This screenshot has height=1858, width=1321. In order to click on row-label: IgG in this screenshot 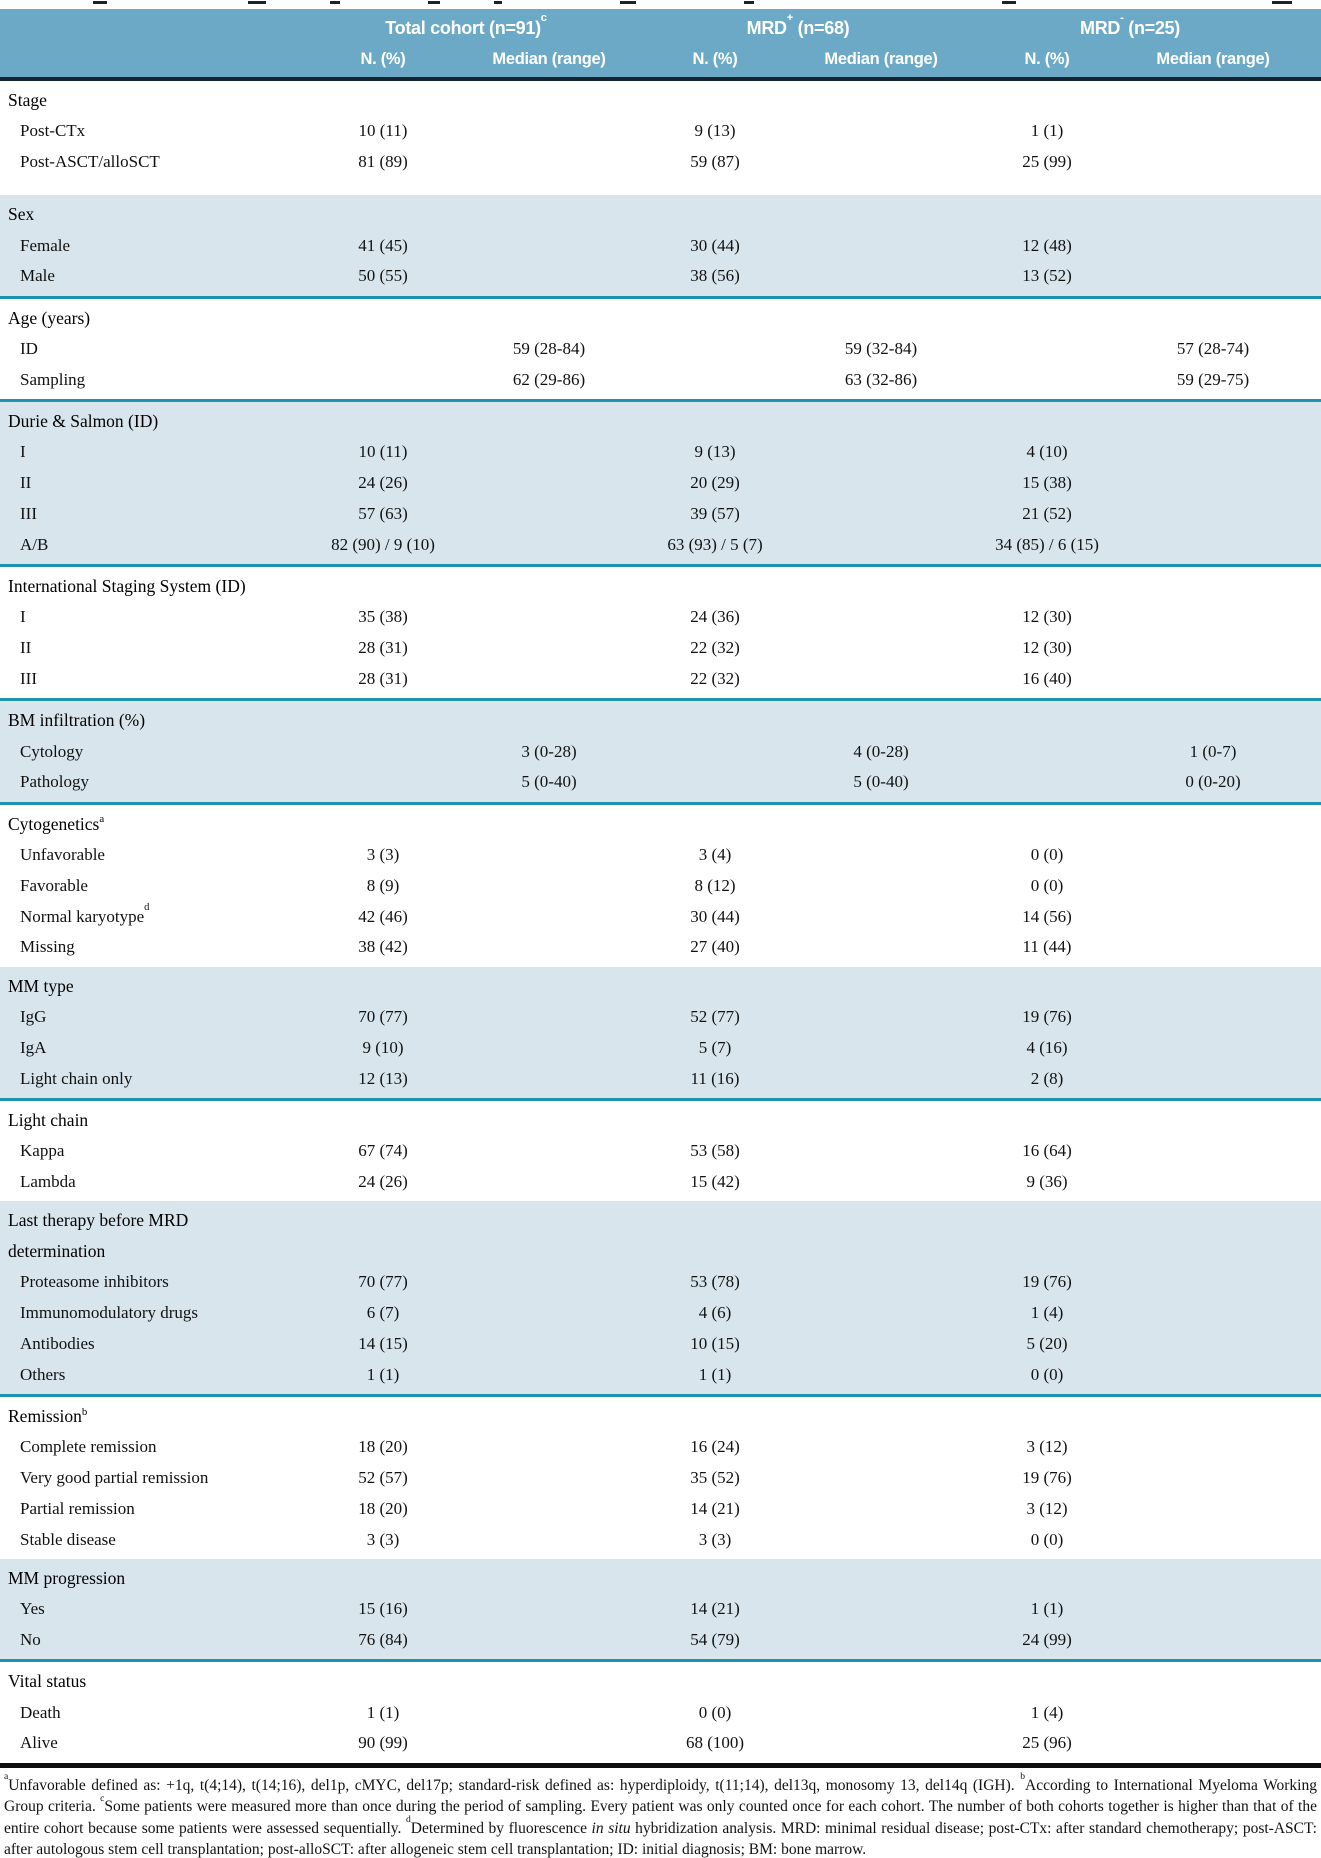, I will do `click(150, 1017)`.